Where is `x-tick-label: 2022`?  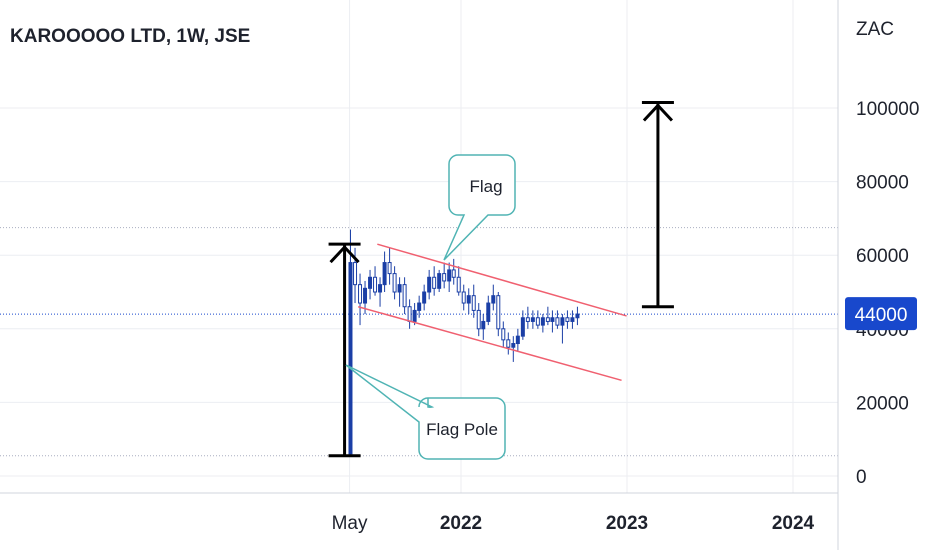
x-tick-label: 2022 is located at coordinates (461, 523).